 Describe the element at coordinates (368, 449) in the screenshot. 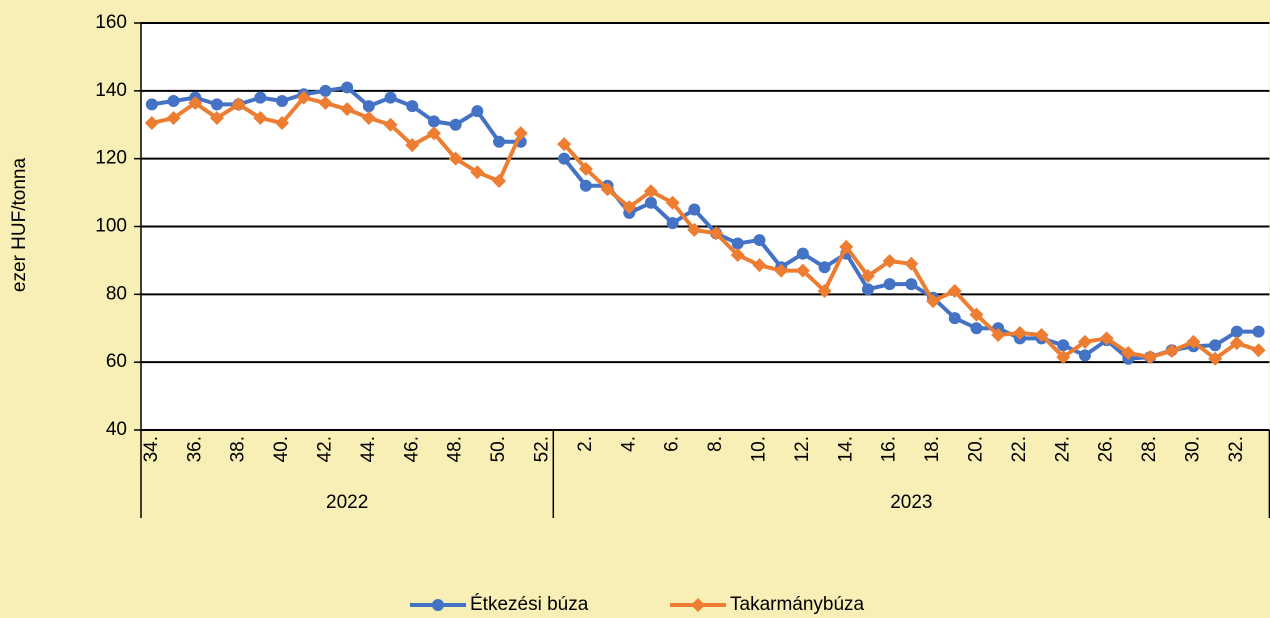

I see `x-tick-label: 44.` at that location.